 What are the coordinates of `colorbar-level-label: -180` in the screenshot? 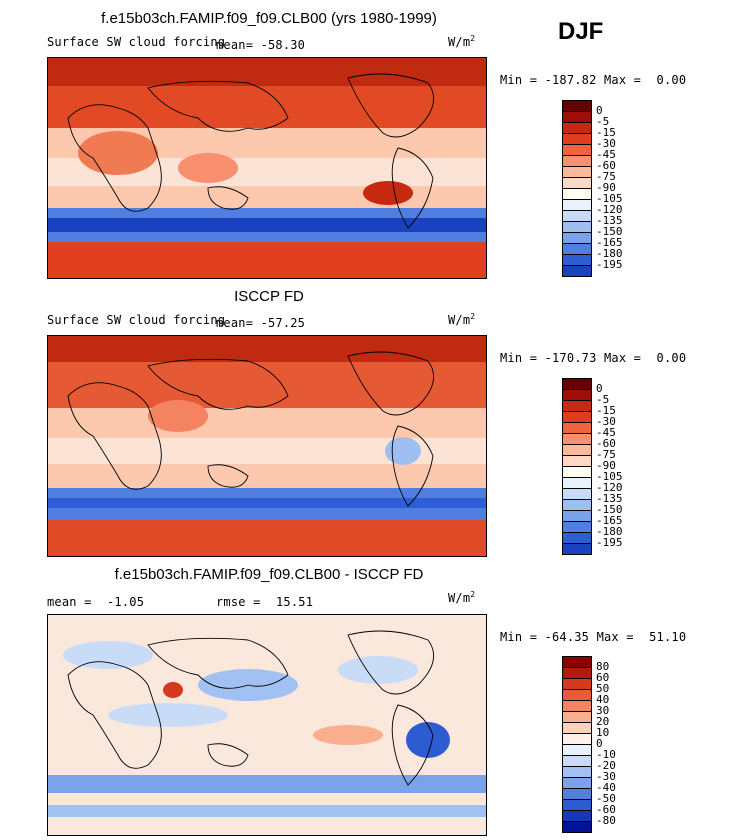 It's located at (609, 531).